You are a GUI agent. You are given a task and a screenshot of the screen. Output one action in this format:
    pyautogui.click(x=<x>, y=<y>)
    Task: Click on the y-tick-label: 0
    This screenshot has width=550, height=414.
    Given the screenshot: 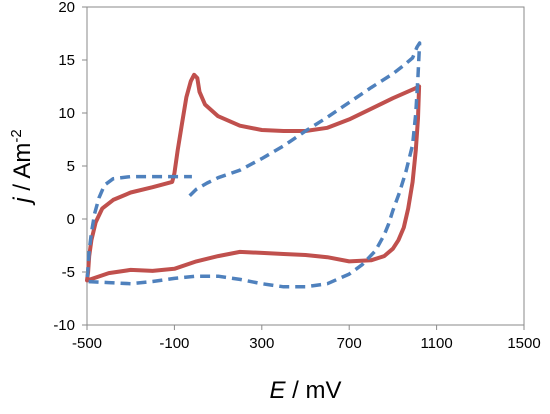 What is the action you would take?
    pyautogui.click(x=71, y=219)
    